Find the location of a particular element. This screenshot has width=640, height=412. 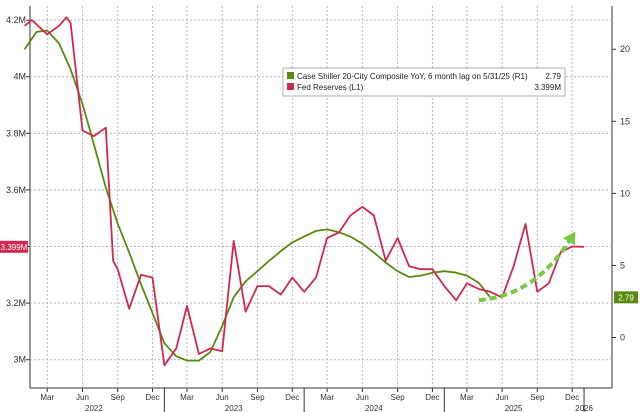

right-tick-label: 20 is located at coordinates (625, 49).